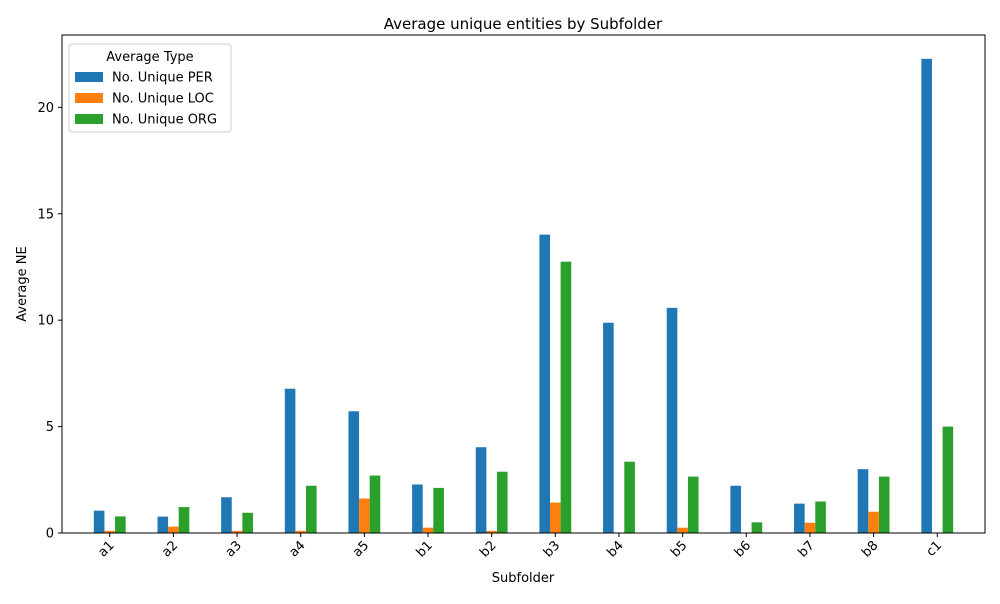 This screenshot has height=604, width=1000. Describe the element at coordinates (616, 549) in the screenshot. I see `x-tick-label-b4: b4` at that location.